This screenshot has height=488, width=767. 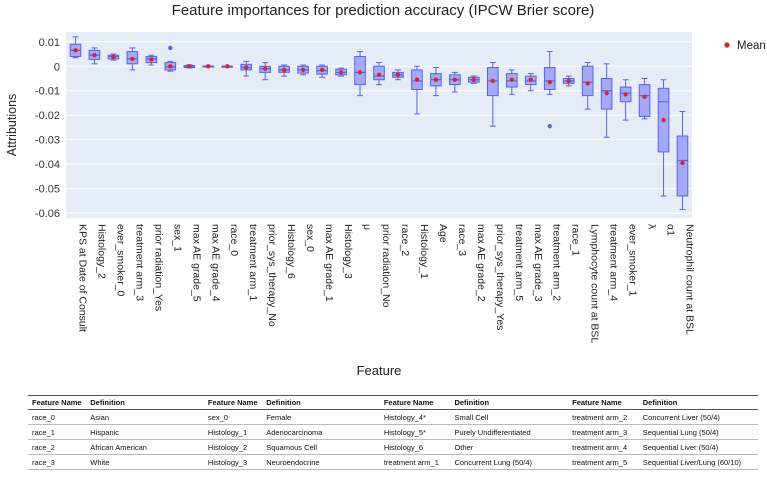 What do you see at coordinates (386, 266) in the screenshot?
I see `x-tick-label: prior radiation_No` at bounding box center [386, 266].